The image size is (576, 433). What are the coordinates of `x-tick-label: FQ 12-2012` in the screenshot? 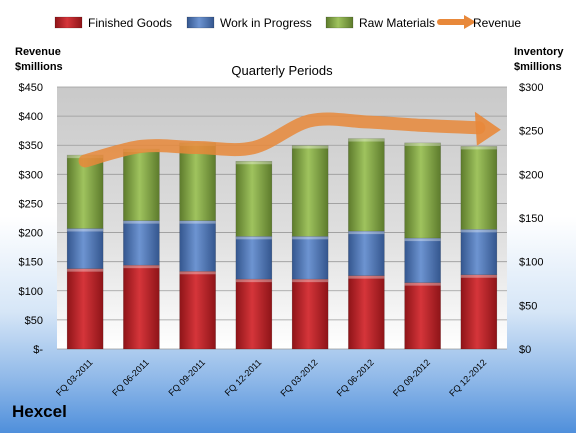 It's located at (467, 377).